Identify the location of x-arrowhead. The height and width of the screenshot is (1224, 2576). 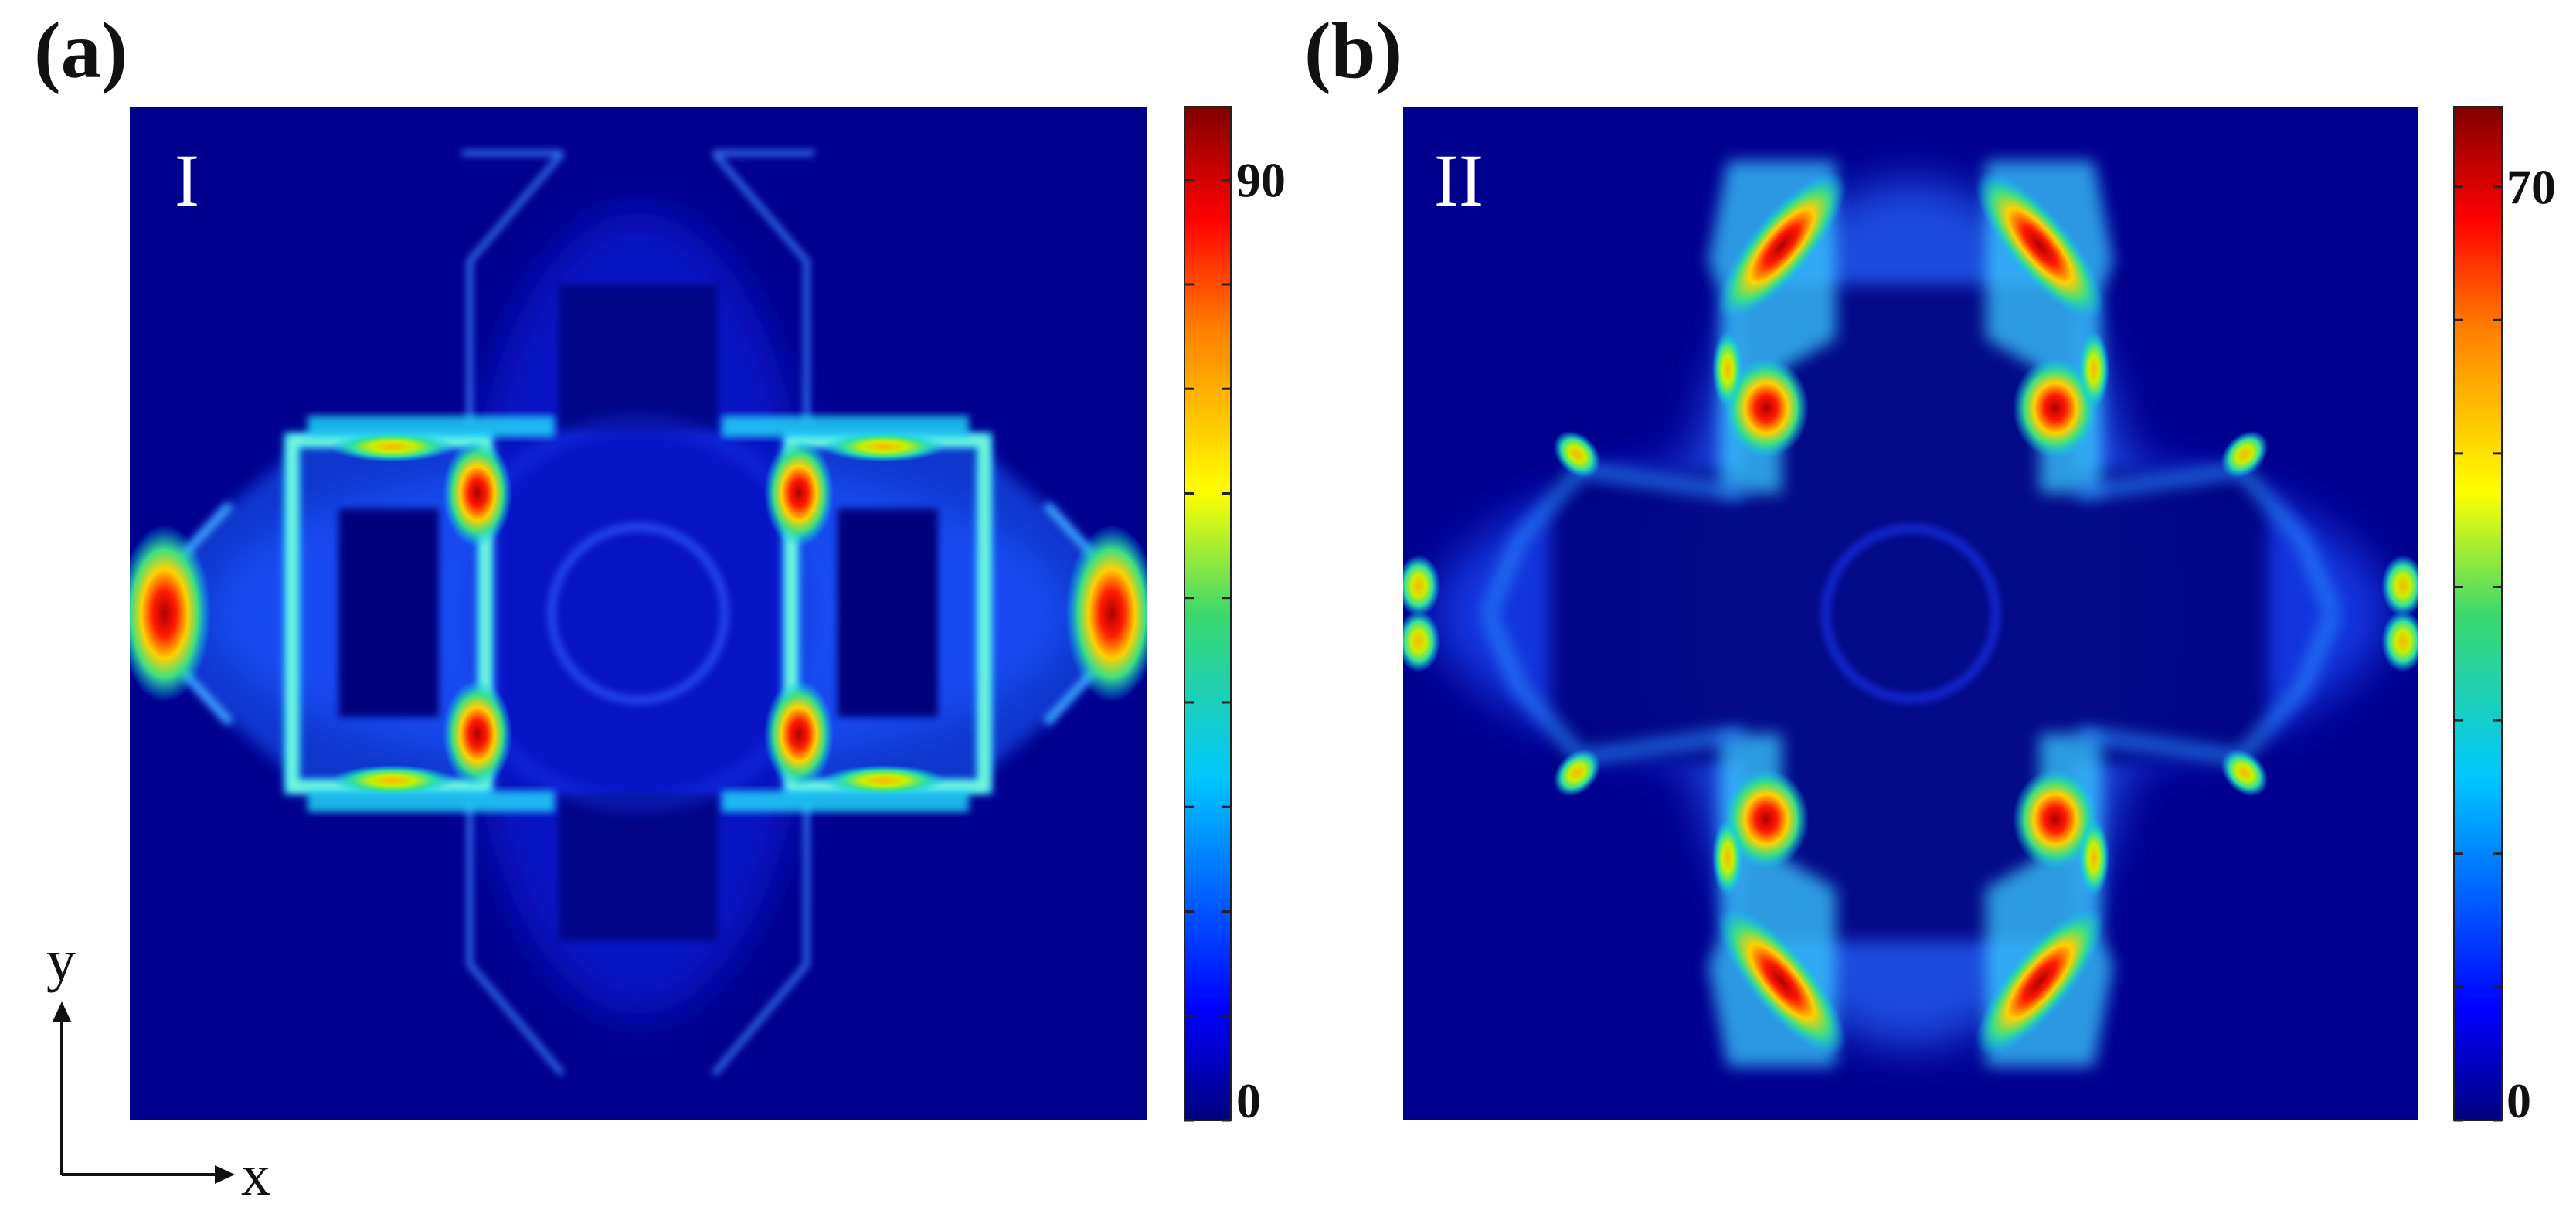
(225, 1174).